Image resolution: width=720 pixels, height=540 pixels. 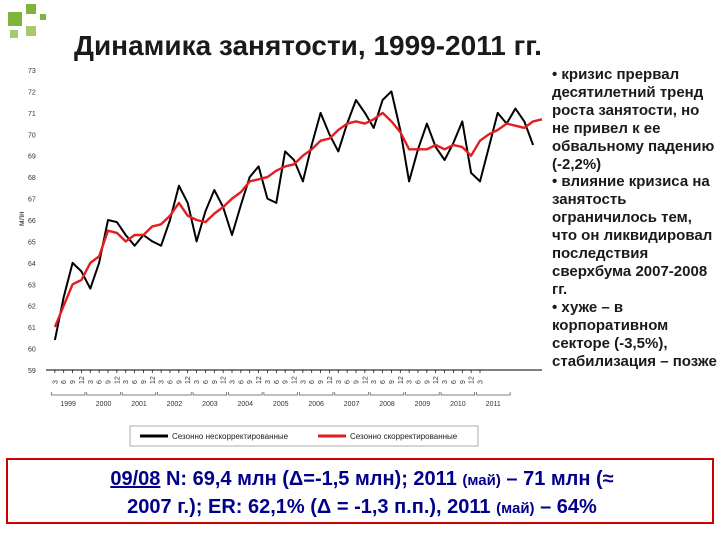 I want to click on y-tick-label: 66, so click(x=32, y=221).